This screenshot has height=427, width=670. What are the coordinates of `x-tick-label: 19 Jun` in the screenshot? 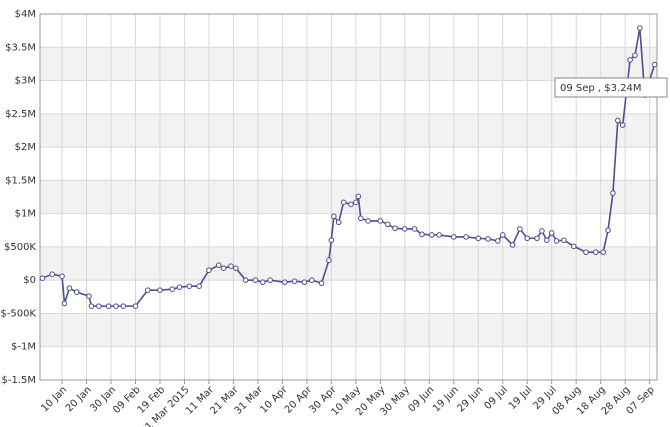 It's located at (446, 399).